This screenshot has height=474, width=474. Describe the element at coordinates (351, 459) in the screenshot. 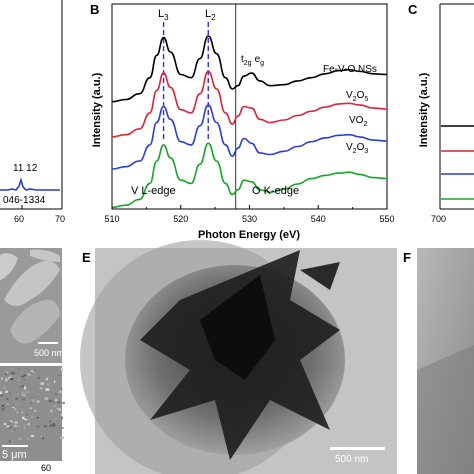

I see `scalebar-e-label: 500 nm` at that location.